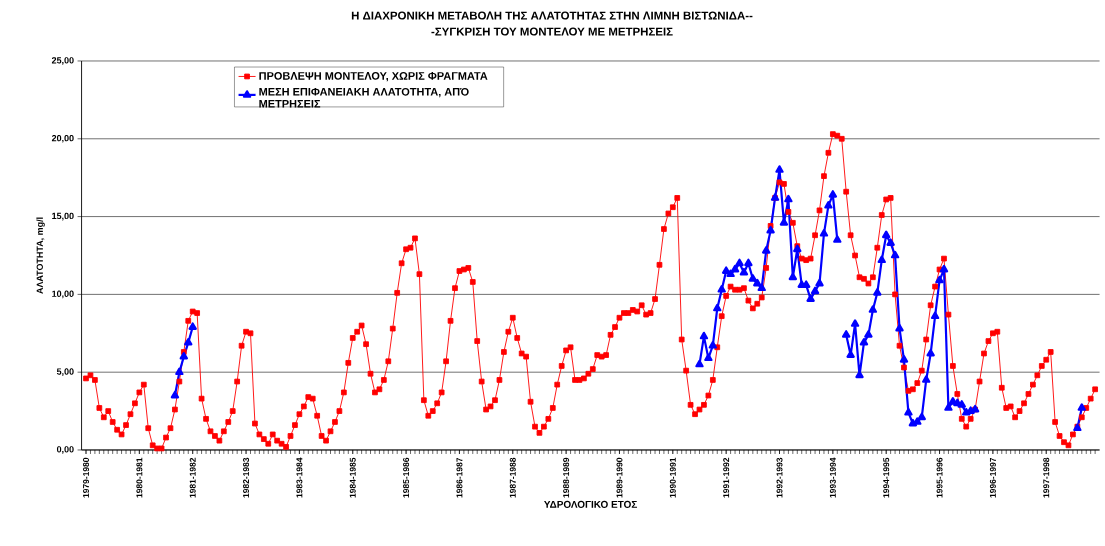 The width and height of the screenshot is (1105, 546). Describe the element at coordinates (939, 477) in the screenshot. I see `x-tick-label: 1995-1996` at that location.